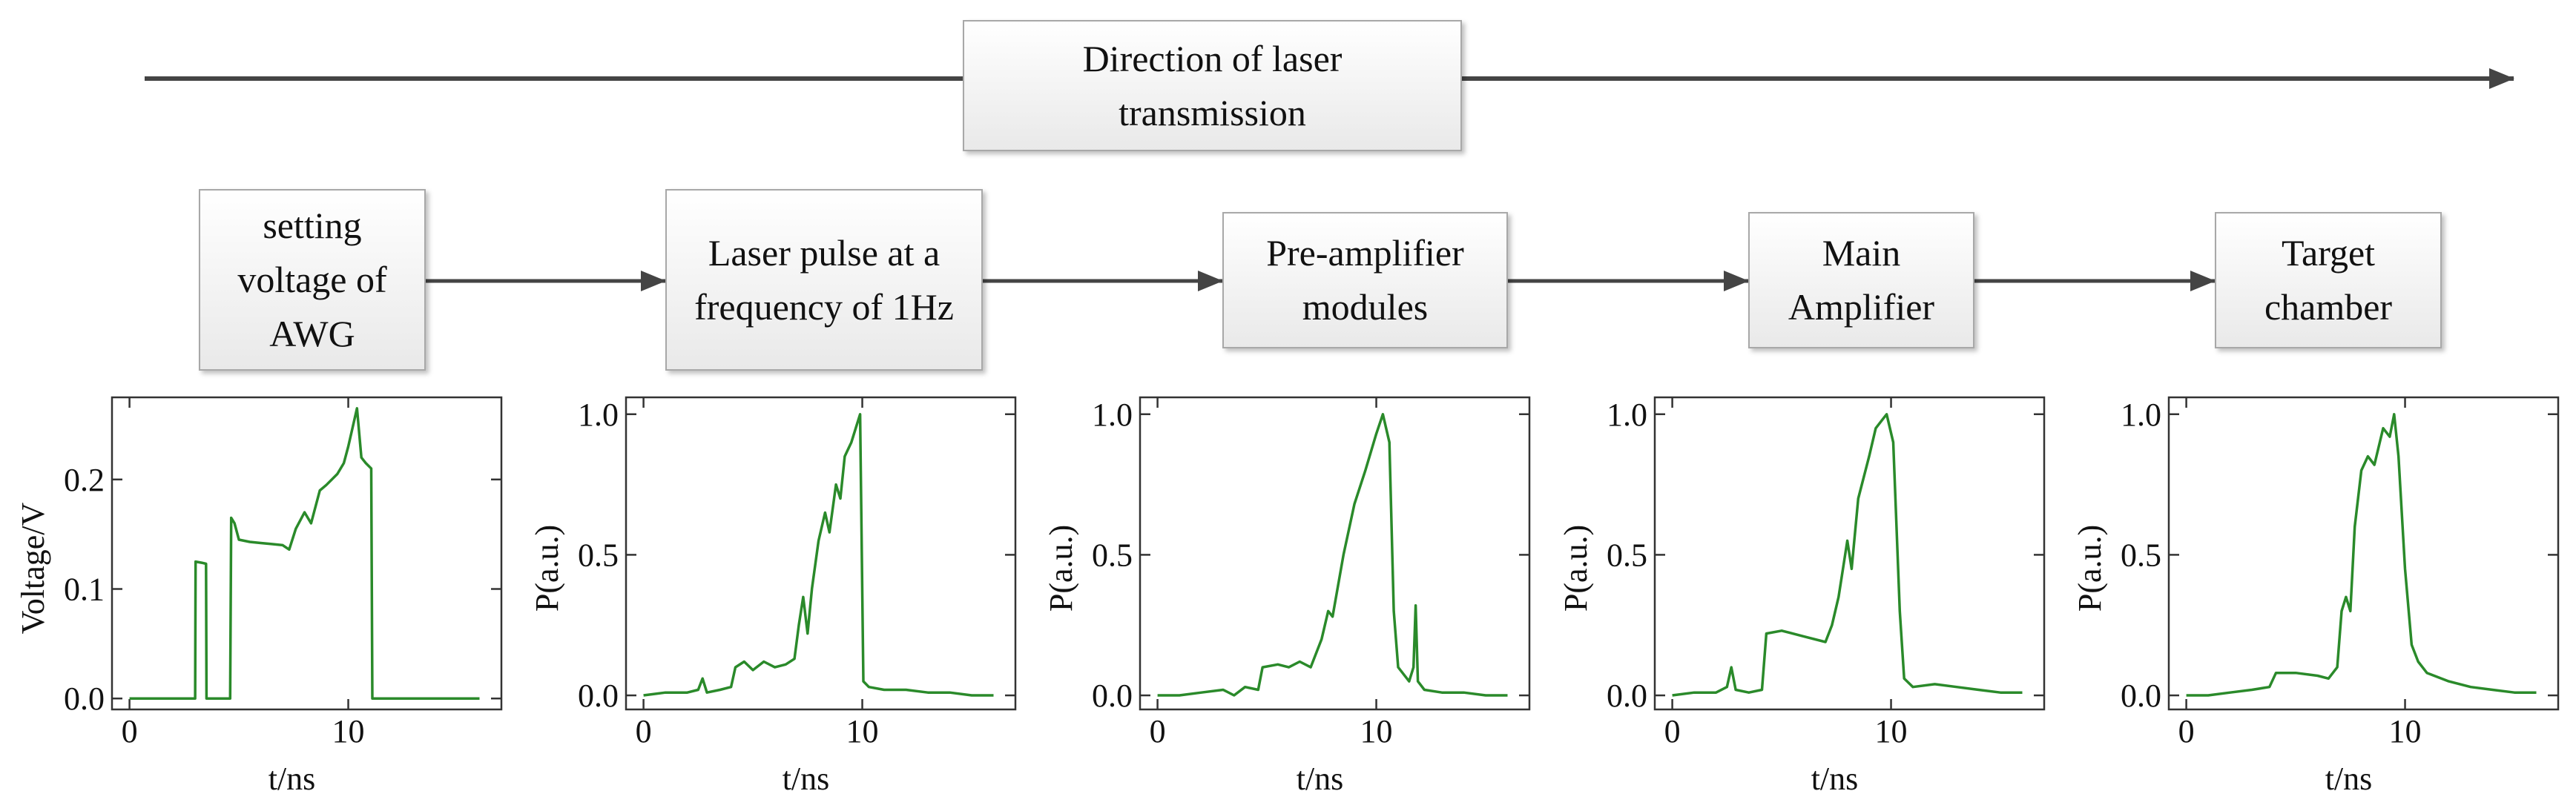  I want to click on node: Main Amplifier, so click(1861, 280).